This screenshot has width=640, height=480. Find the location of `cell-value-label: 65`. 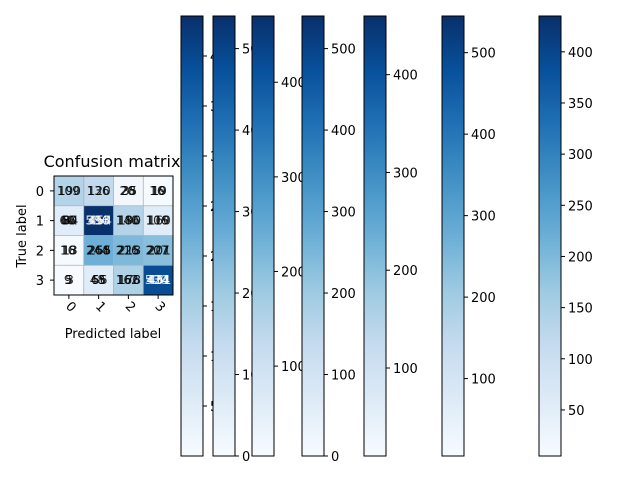

cell-value-label: 65 is located at coordinates (98, 280).